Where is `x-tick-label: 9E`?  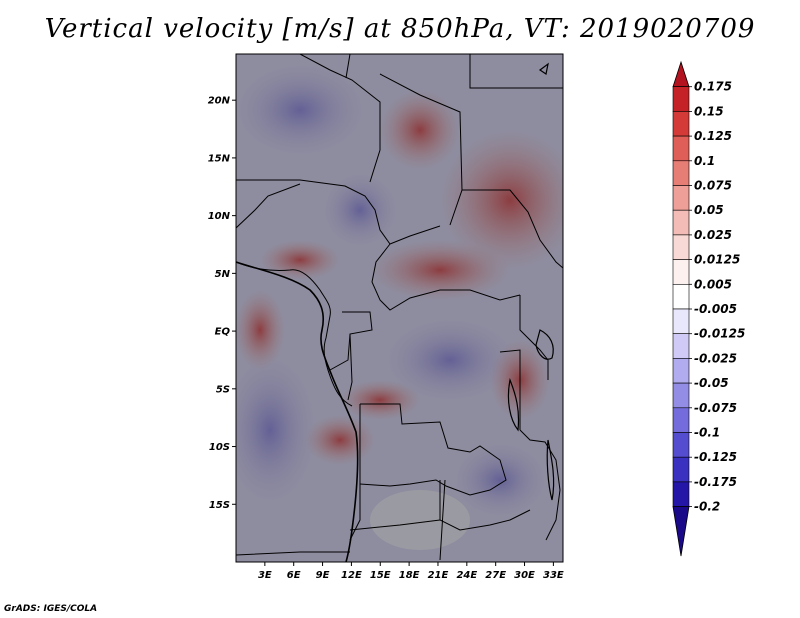
x-tick-label: 9E is located at coordinates (323, 575).